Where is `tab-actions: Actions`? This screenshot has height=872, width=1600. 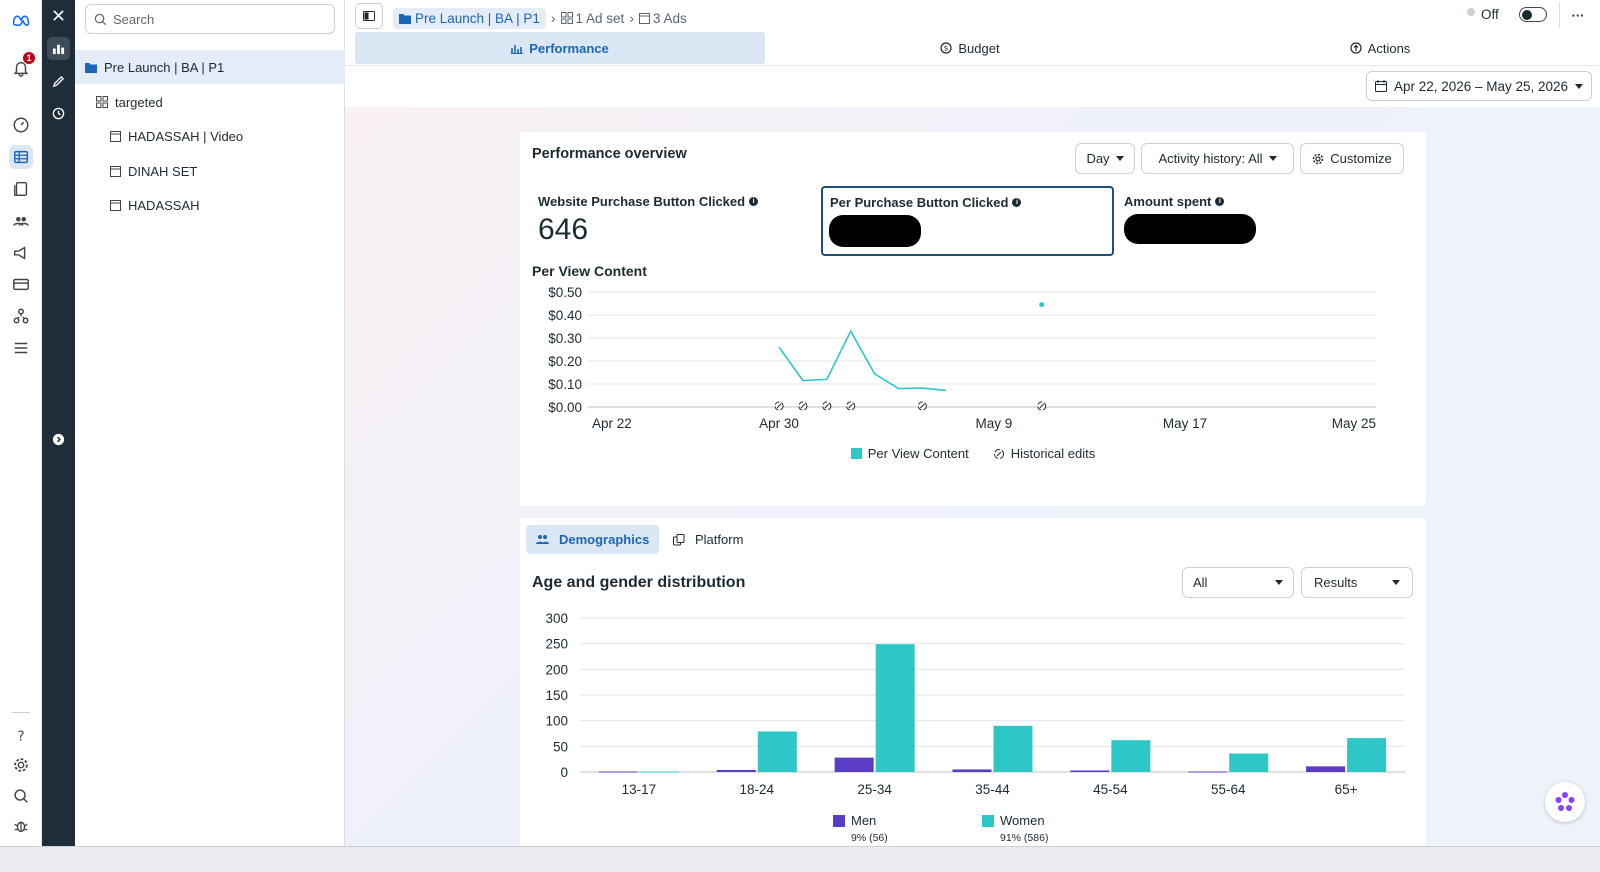 tab-actions: Actions is located at coordinates (1380, 48).